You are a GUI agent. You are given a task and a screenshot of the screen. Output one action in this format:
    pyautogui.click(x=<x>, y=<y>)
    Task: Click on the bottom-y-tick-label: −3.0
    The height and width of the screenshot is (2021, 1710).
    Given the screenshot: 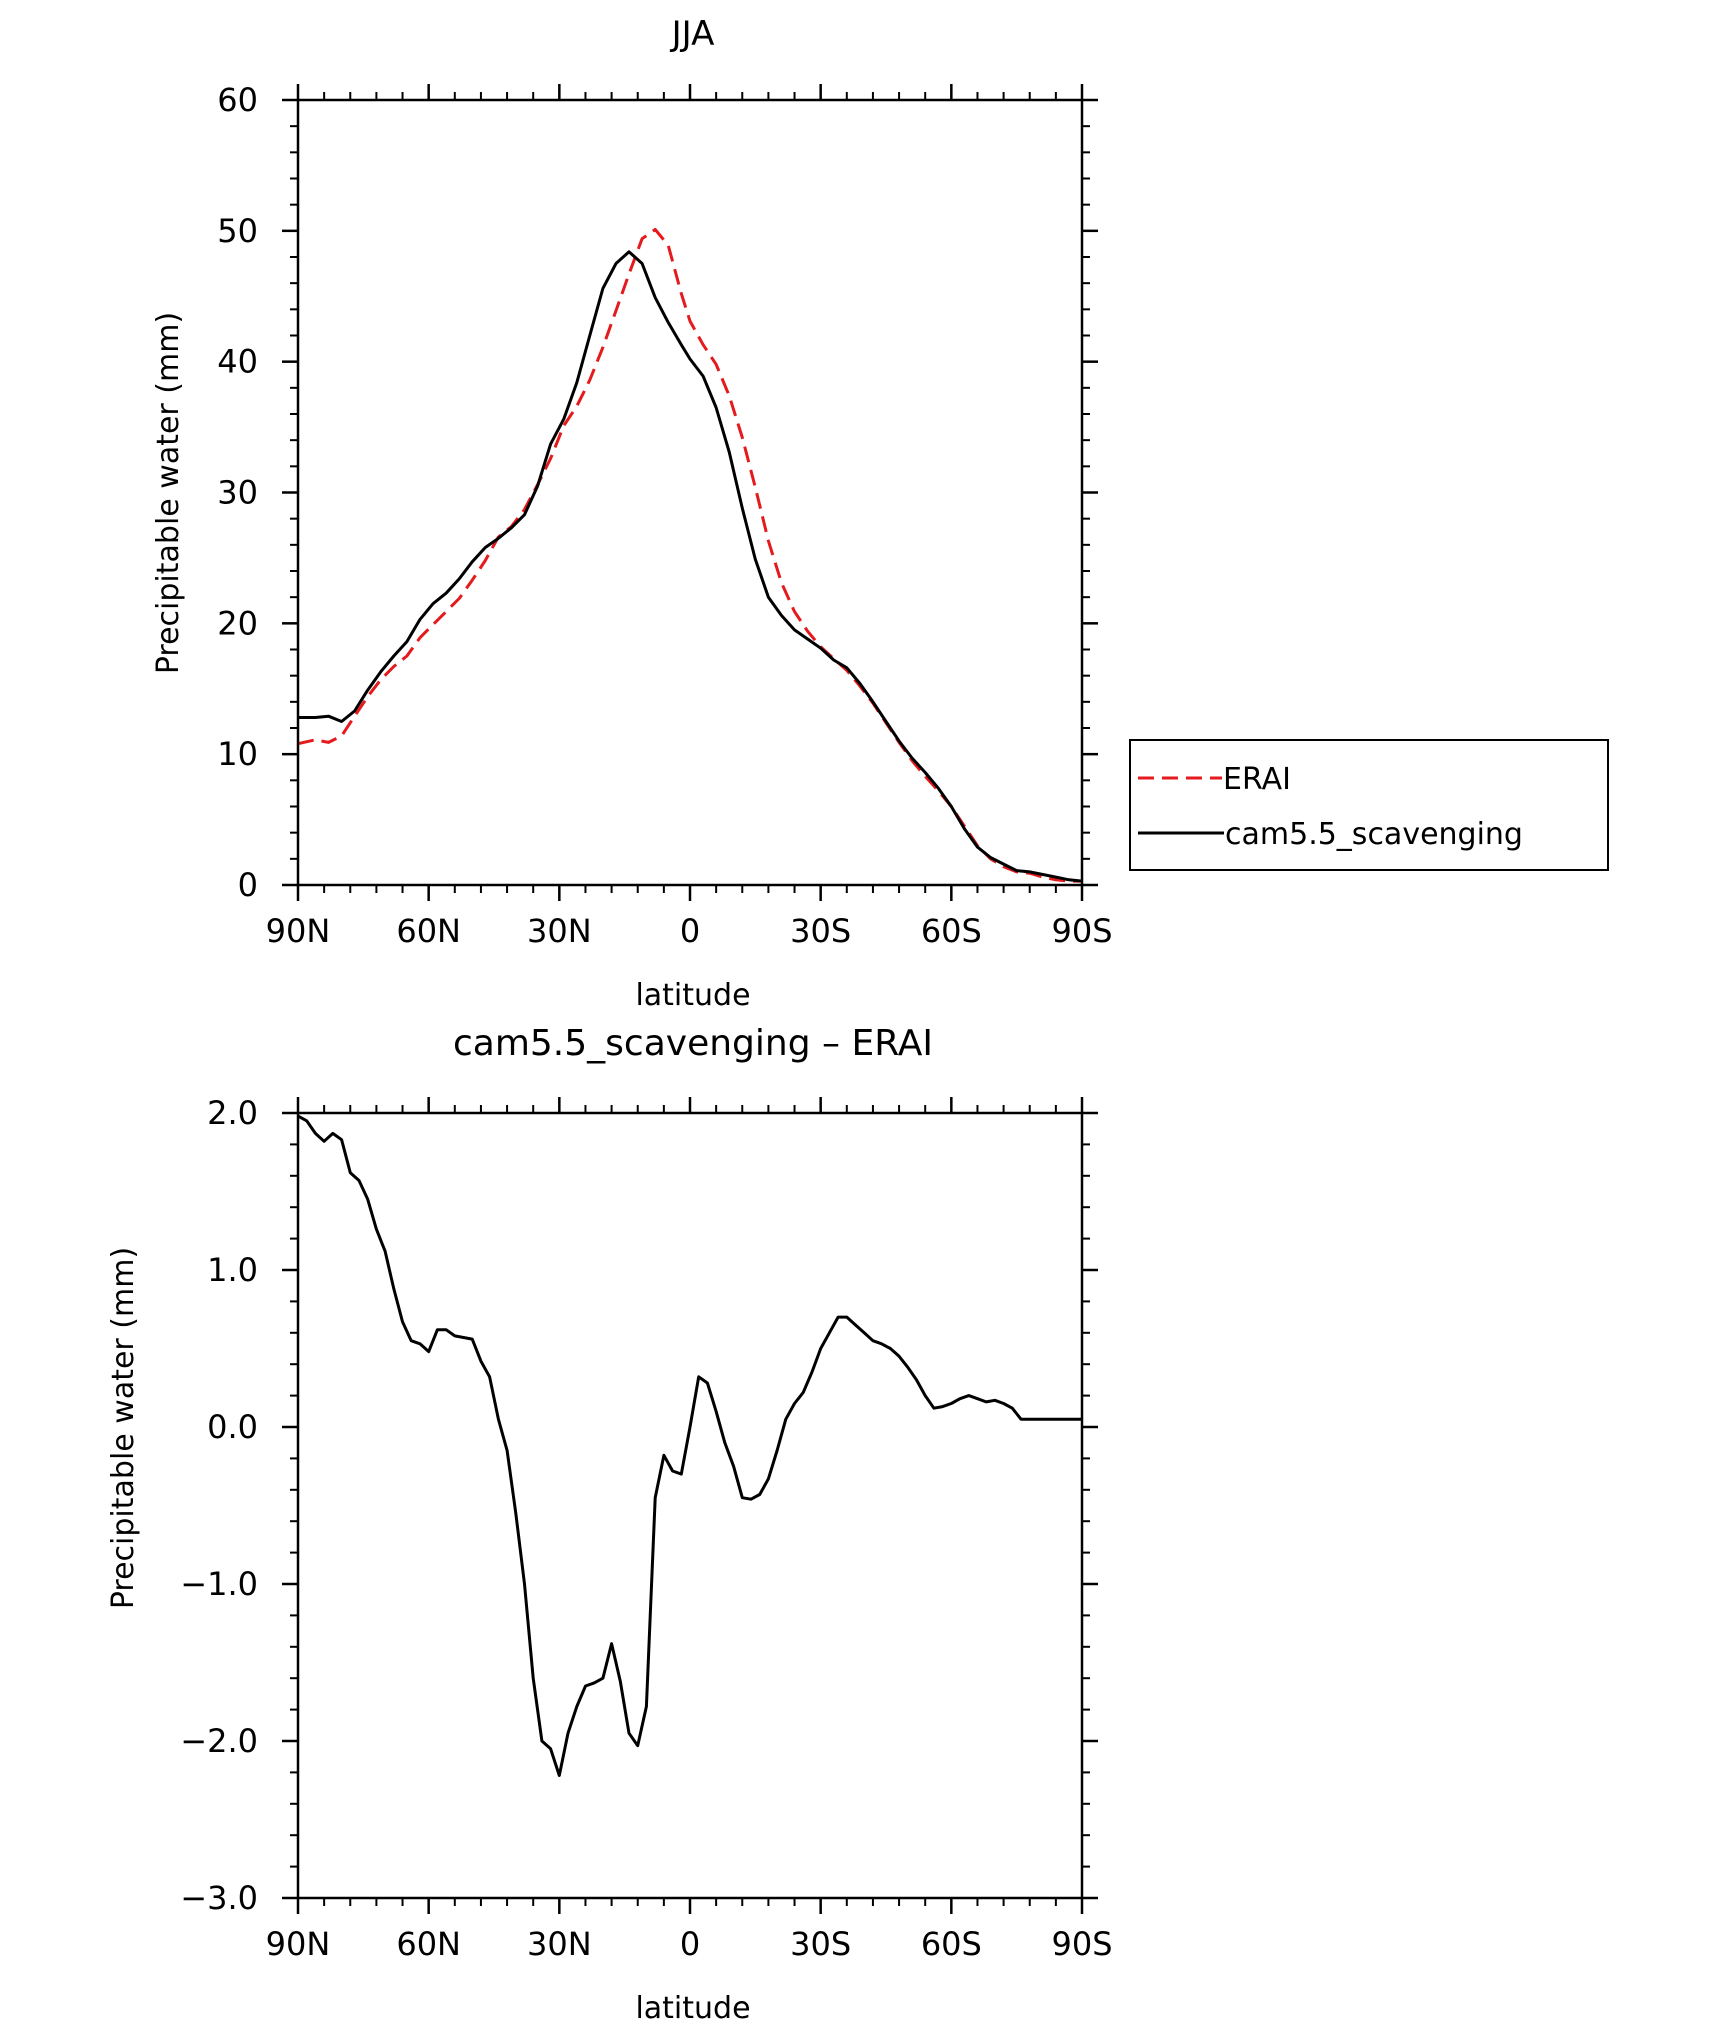 What is the action you would take?
    pyautogui.click(x=219, y=1898)
    